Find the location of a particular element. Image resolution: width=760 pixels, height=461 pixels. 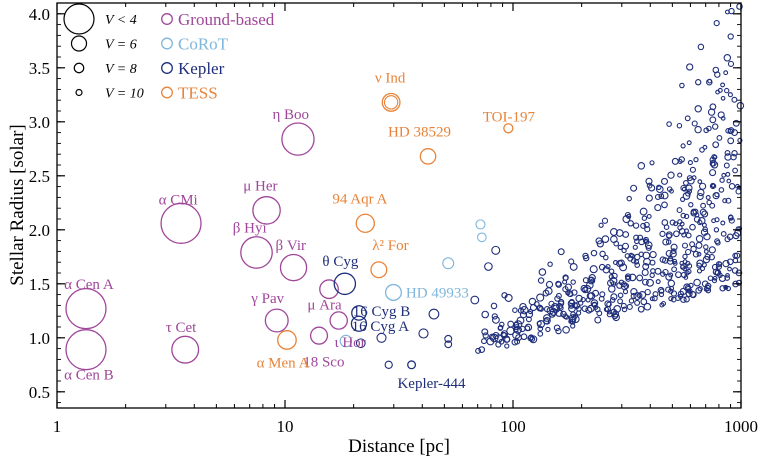

size-legend-label: V = 10 is located at coordinates (124, 94).